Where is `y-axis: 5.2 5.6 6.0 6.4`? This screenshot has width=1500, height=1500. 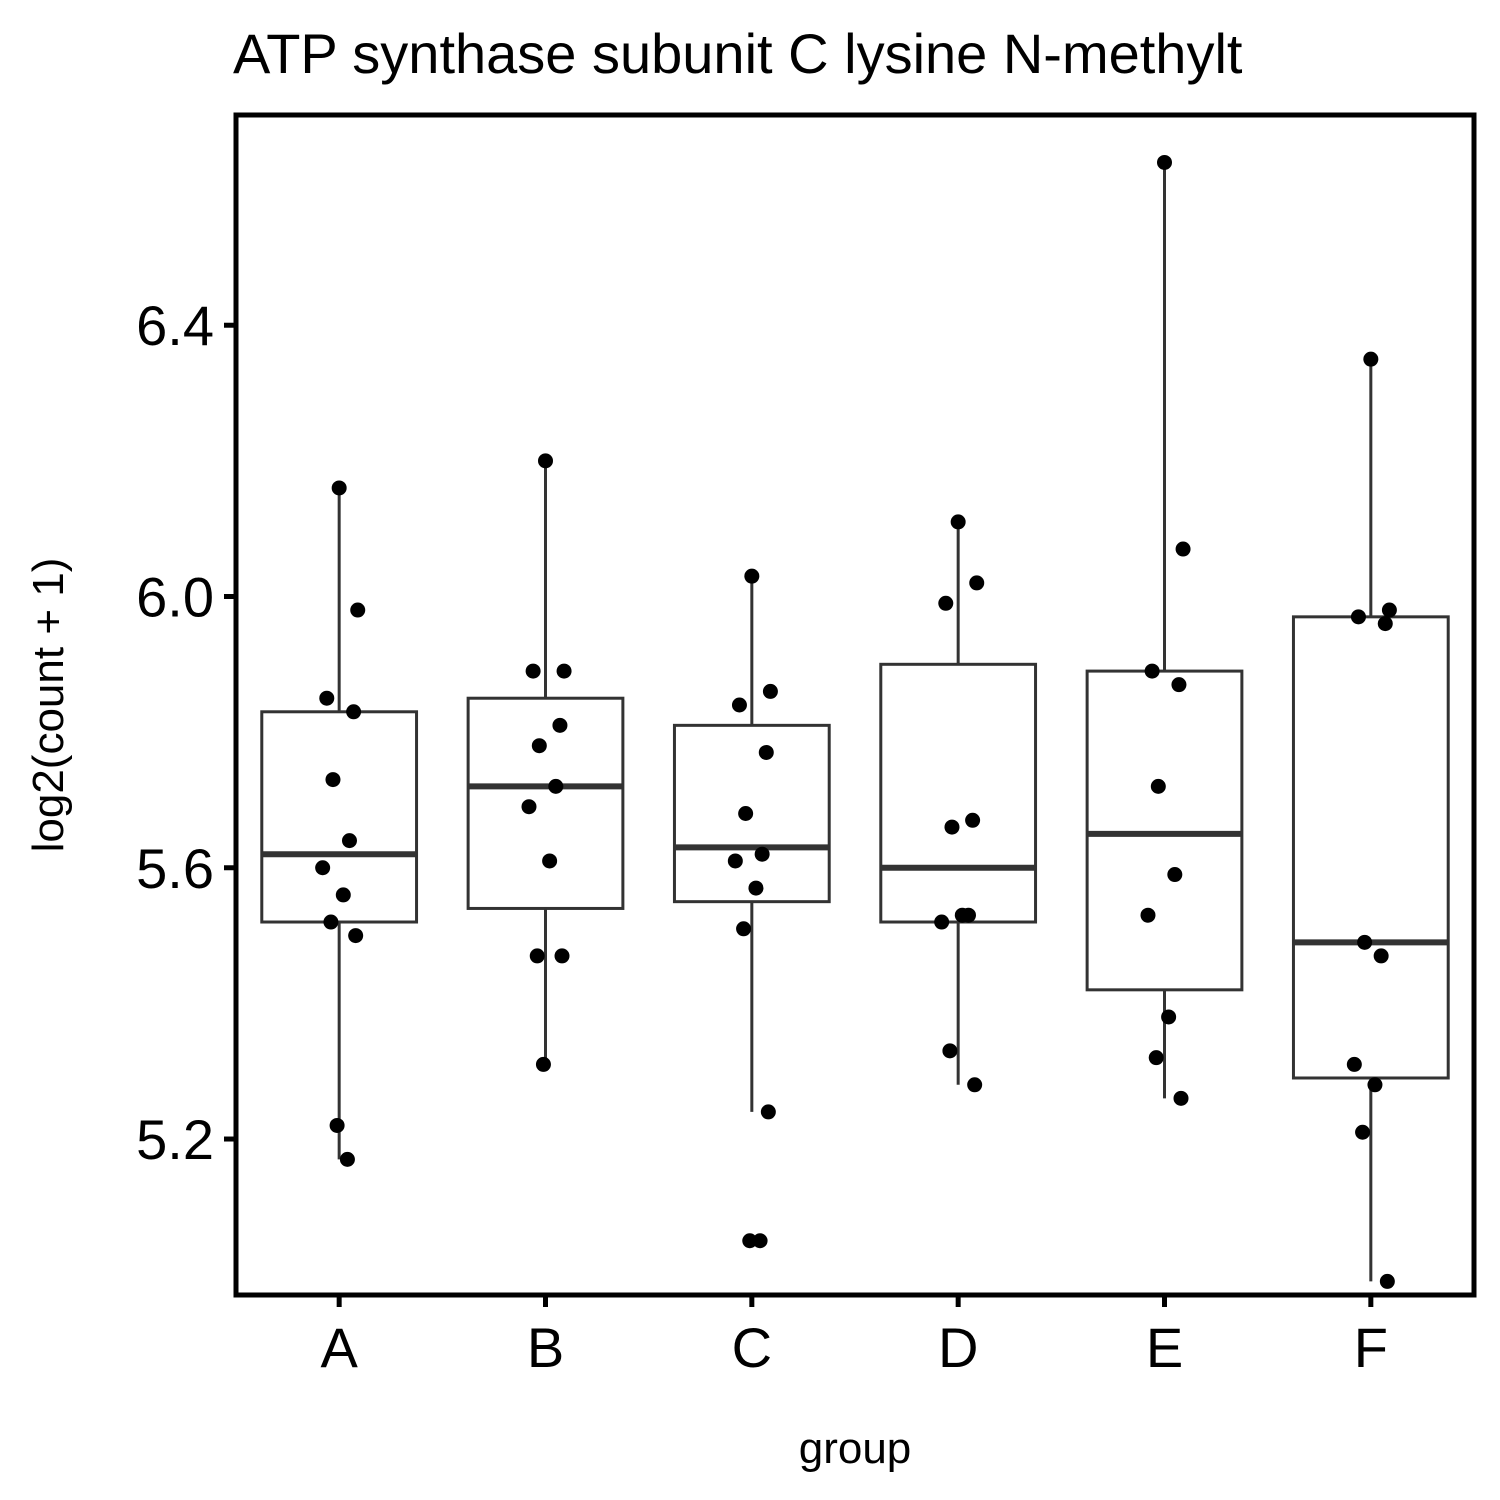
y-axis: 5.2 5.6 6.0 6.4 is located at coordinates (186, 732).